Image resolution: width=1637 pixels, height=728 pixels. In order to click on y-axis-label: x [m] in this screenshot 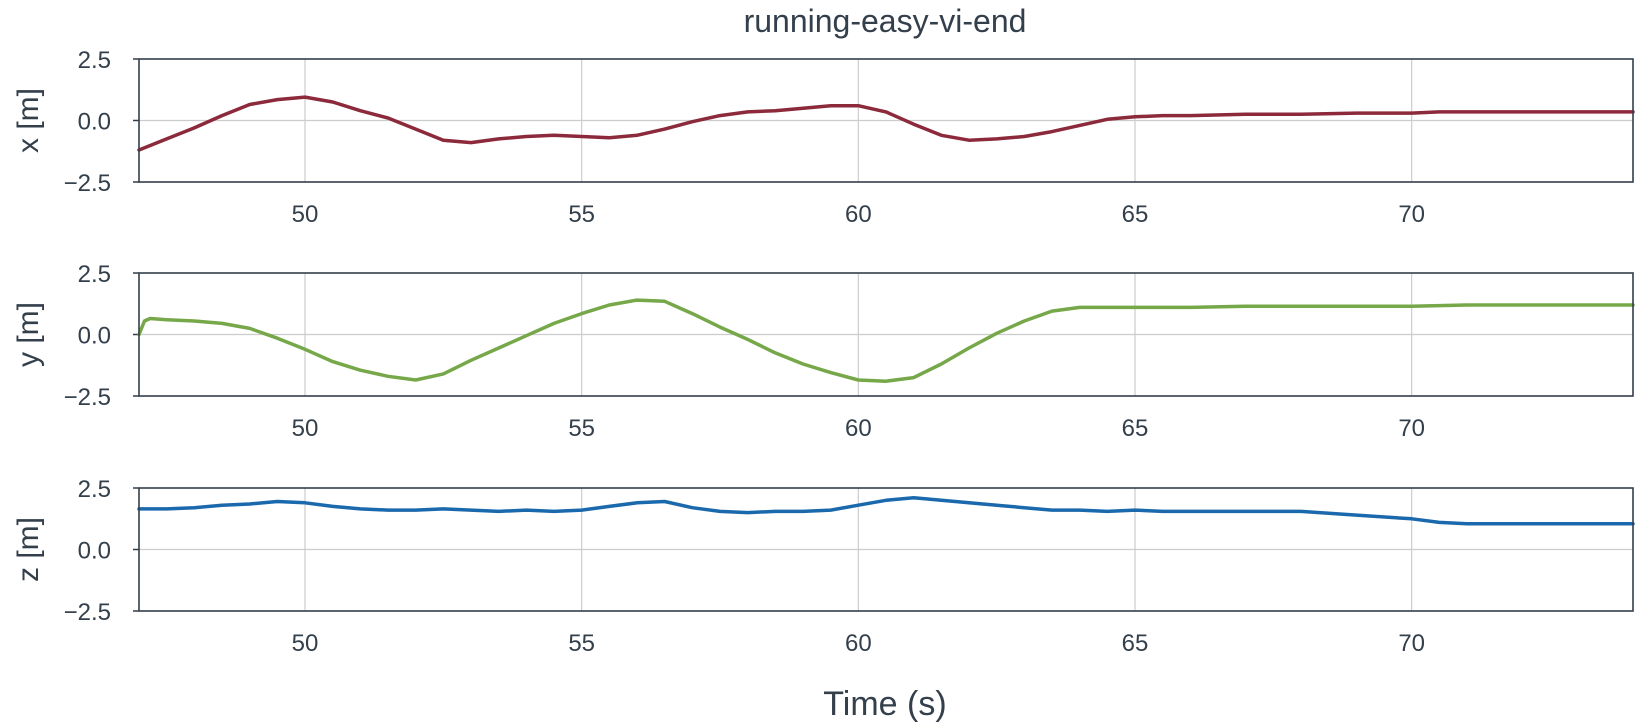, I will do `click(28, 120)`.